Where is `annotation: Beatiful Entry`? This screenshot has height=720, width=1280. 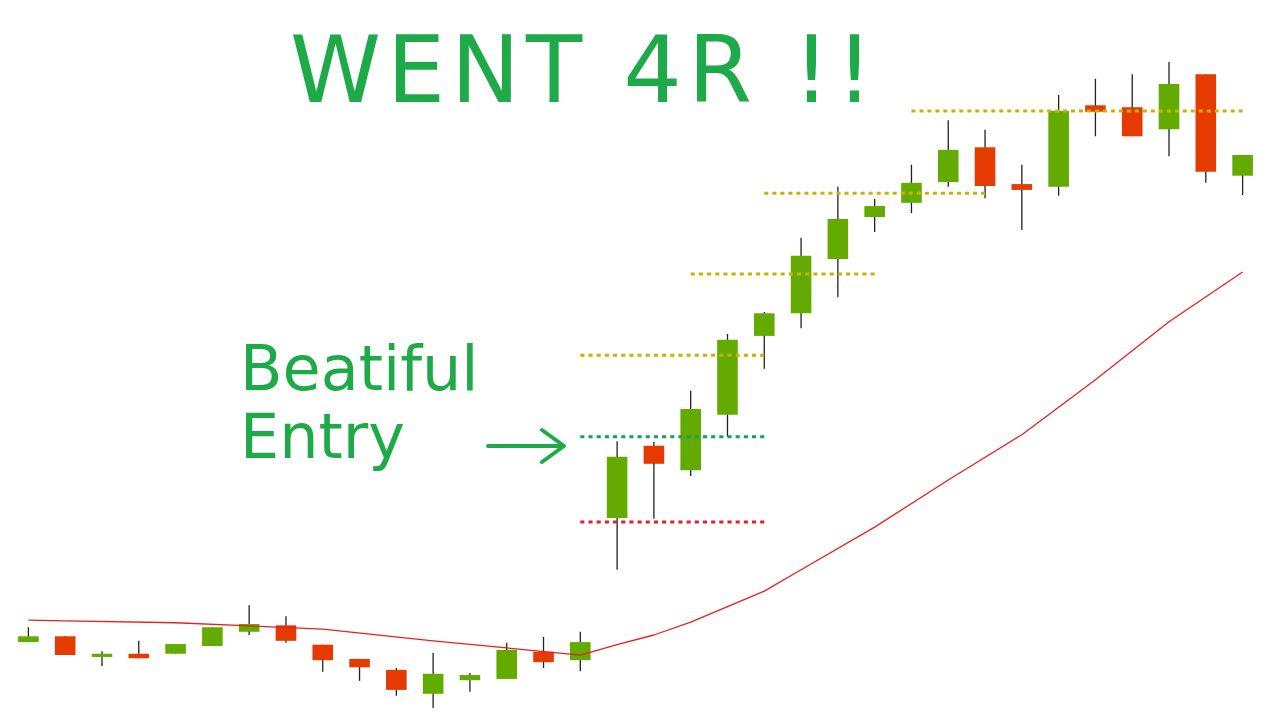
annotation: Beatiful Entry is located at coordinates (360, 403).